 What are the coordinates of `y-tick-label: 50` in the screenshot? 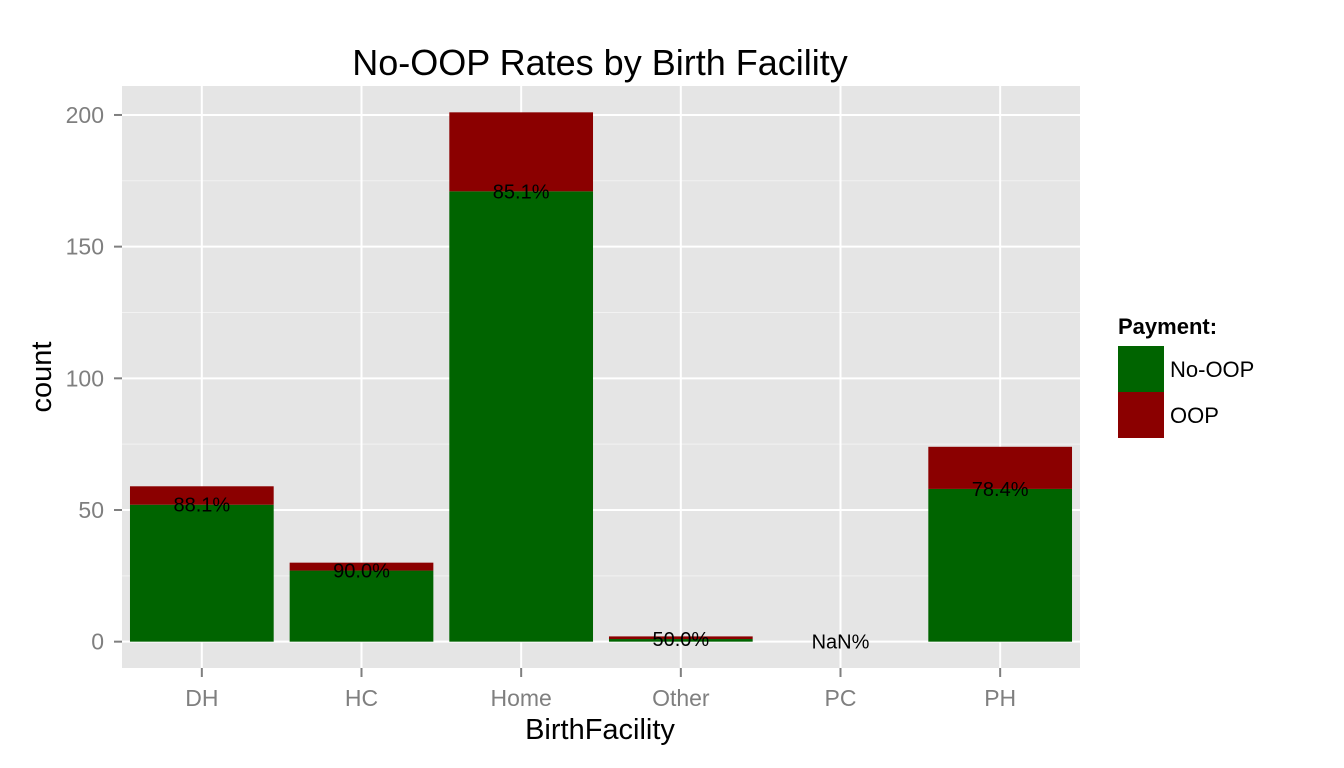 It's located at (91, 510).